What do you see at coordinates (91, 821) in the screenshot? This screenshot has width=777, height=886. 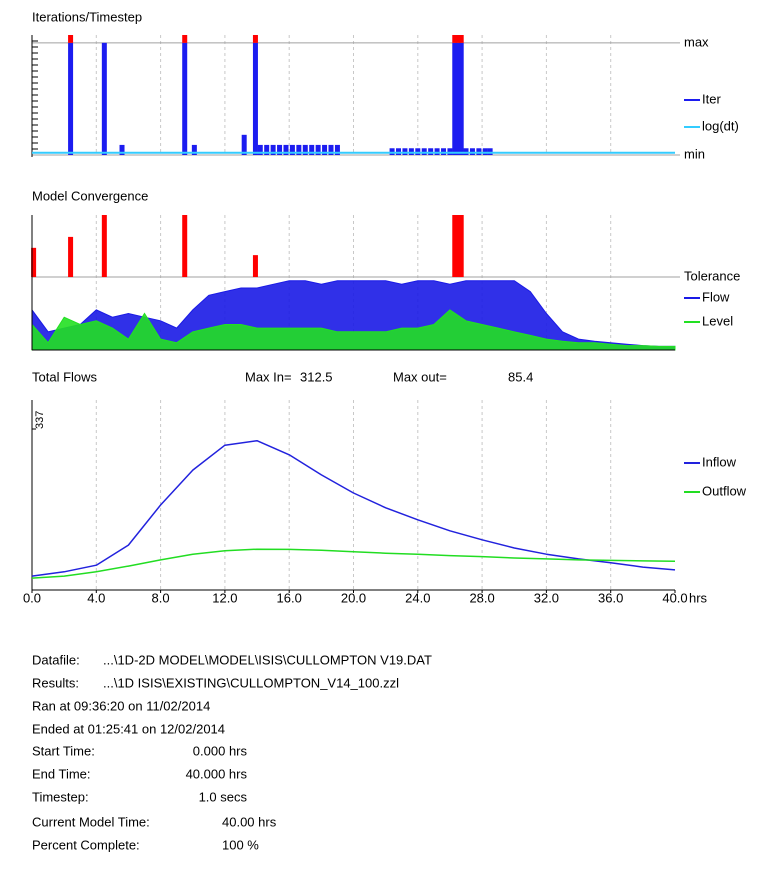 I see `info-label: Current Model Time:` at bounding box center [91, 821].